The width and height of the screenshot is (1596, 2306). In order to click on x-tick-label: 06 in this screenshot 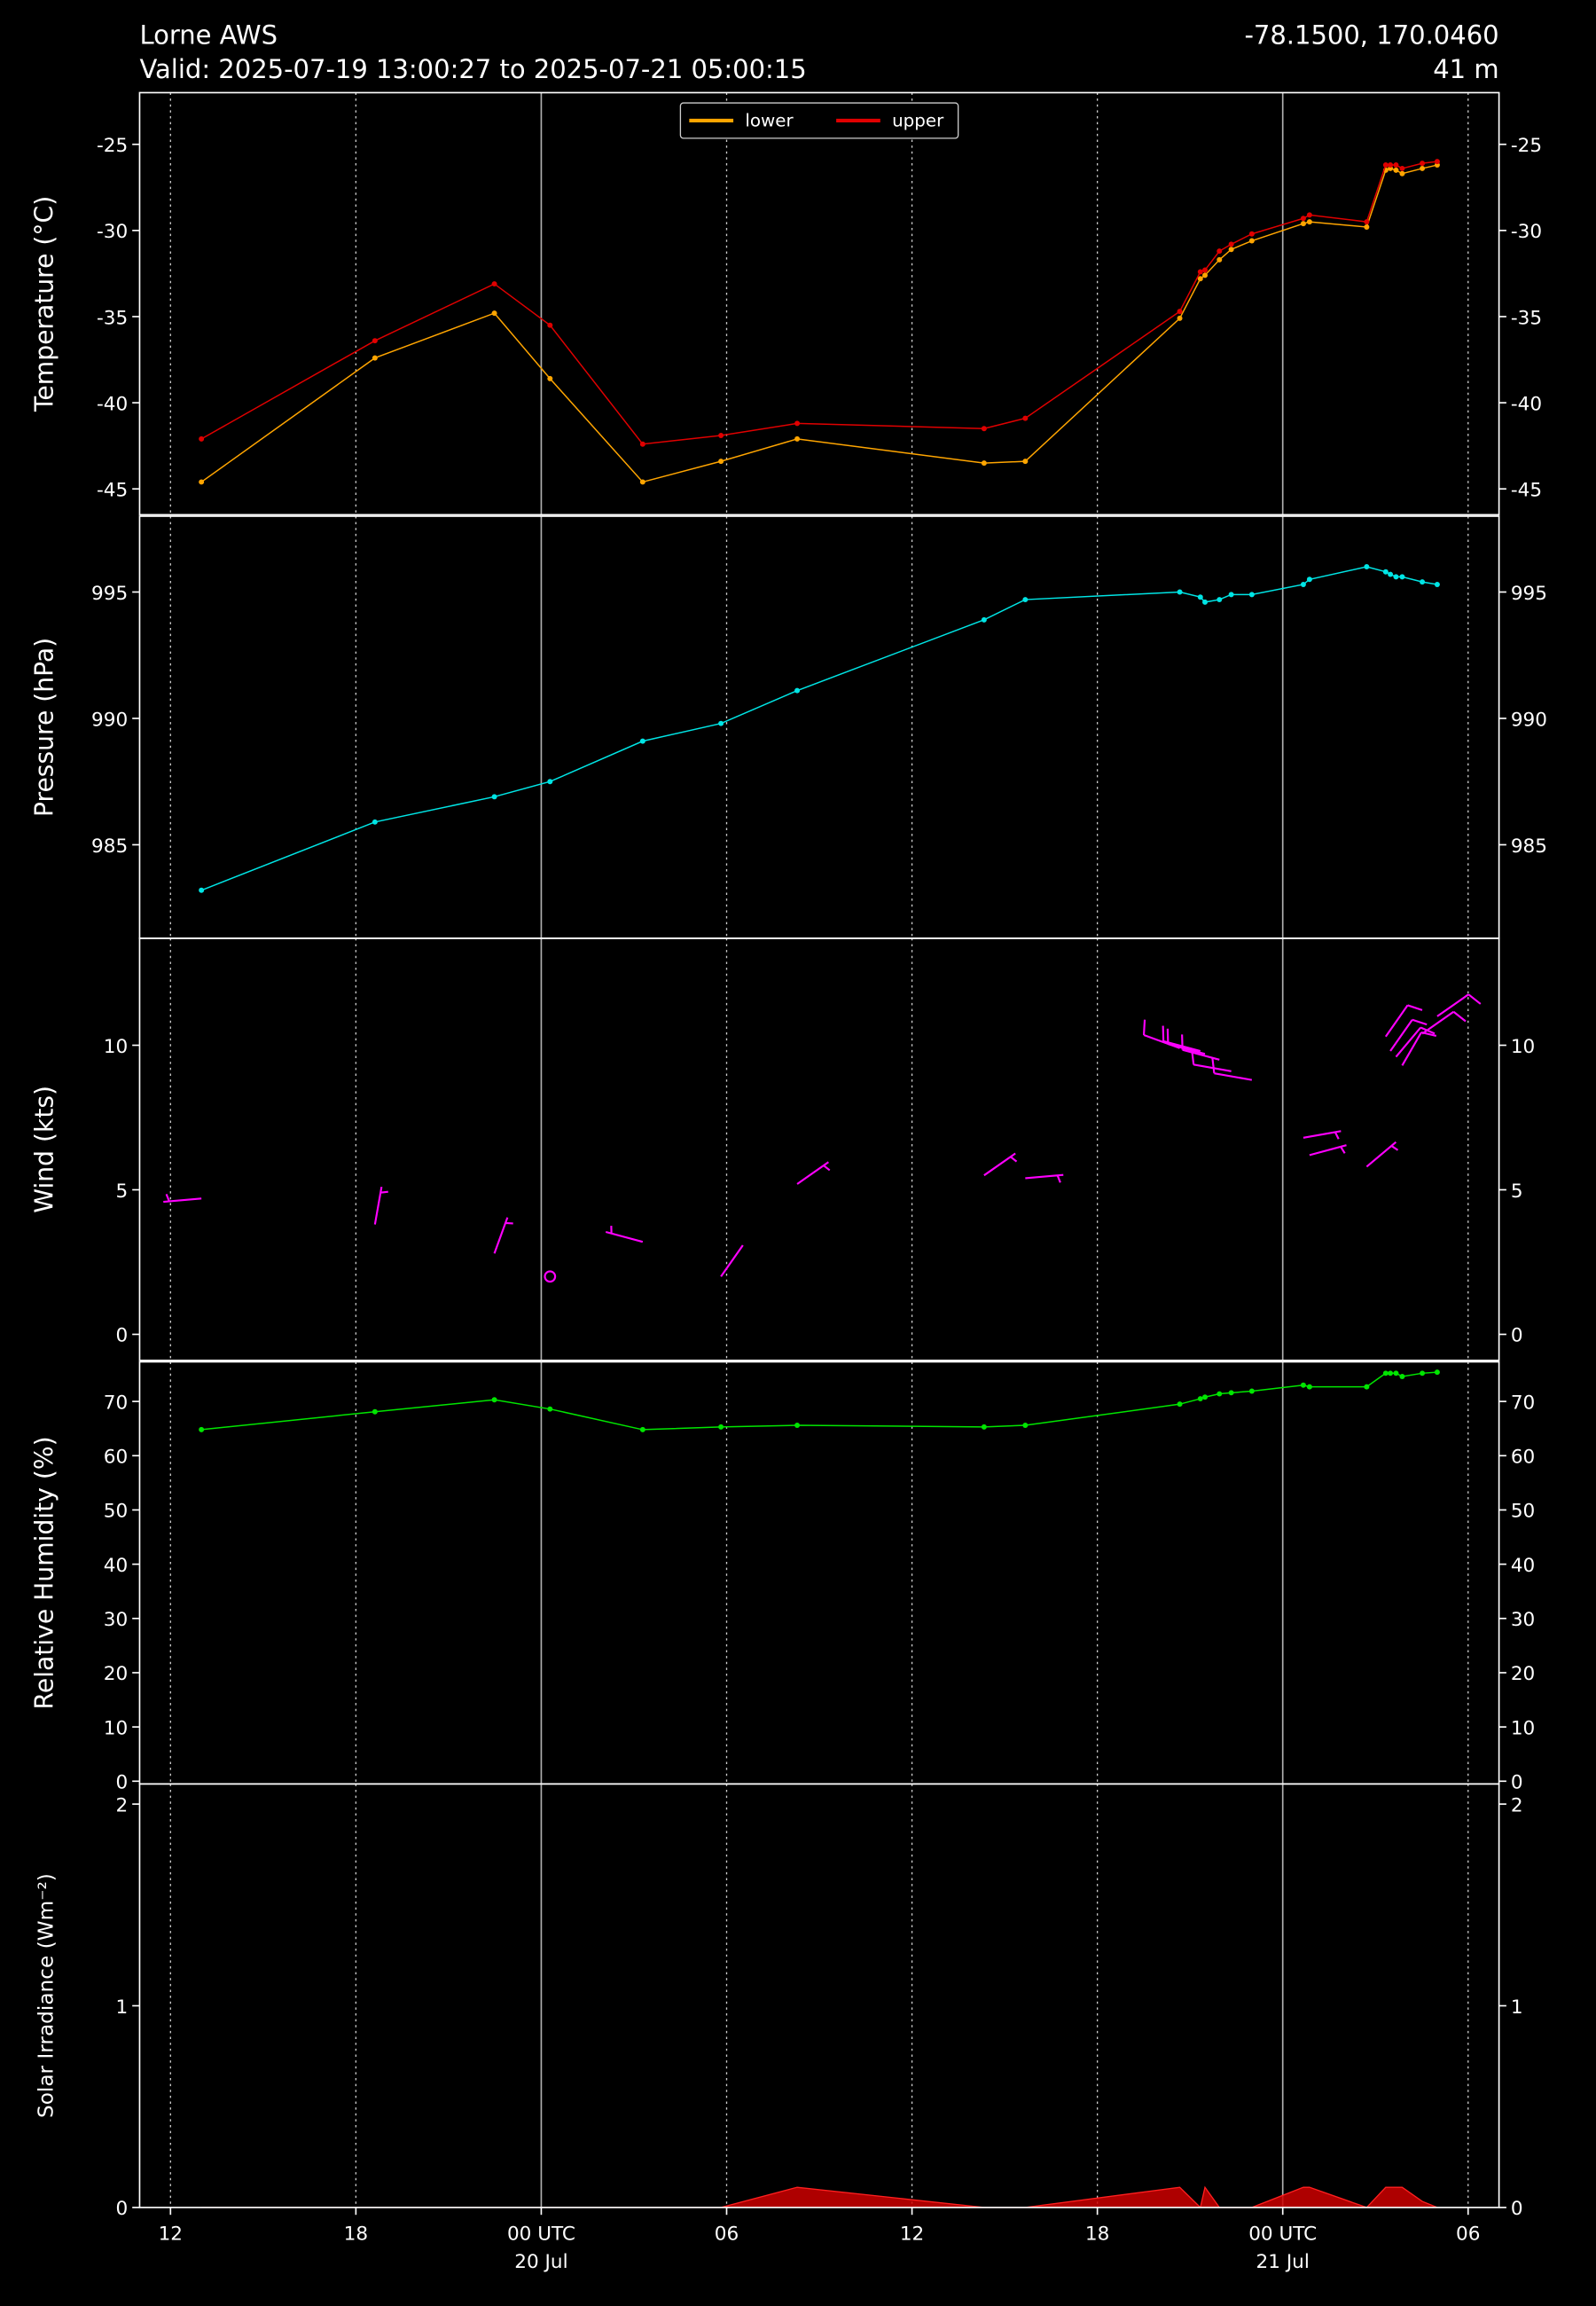, I will do `click(1468, 2234)`.